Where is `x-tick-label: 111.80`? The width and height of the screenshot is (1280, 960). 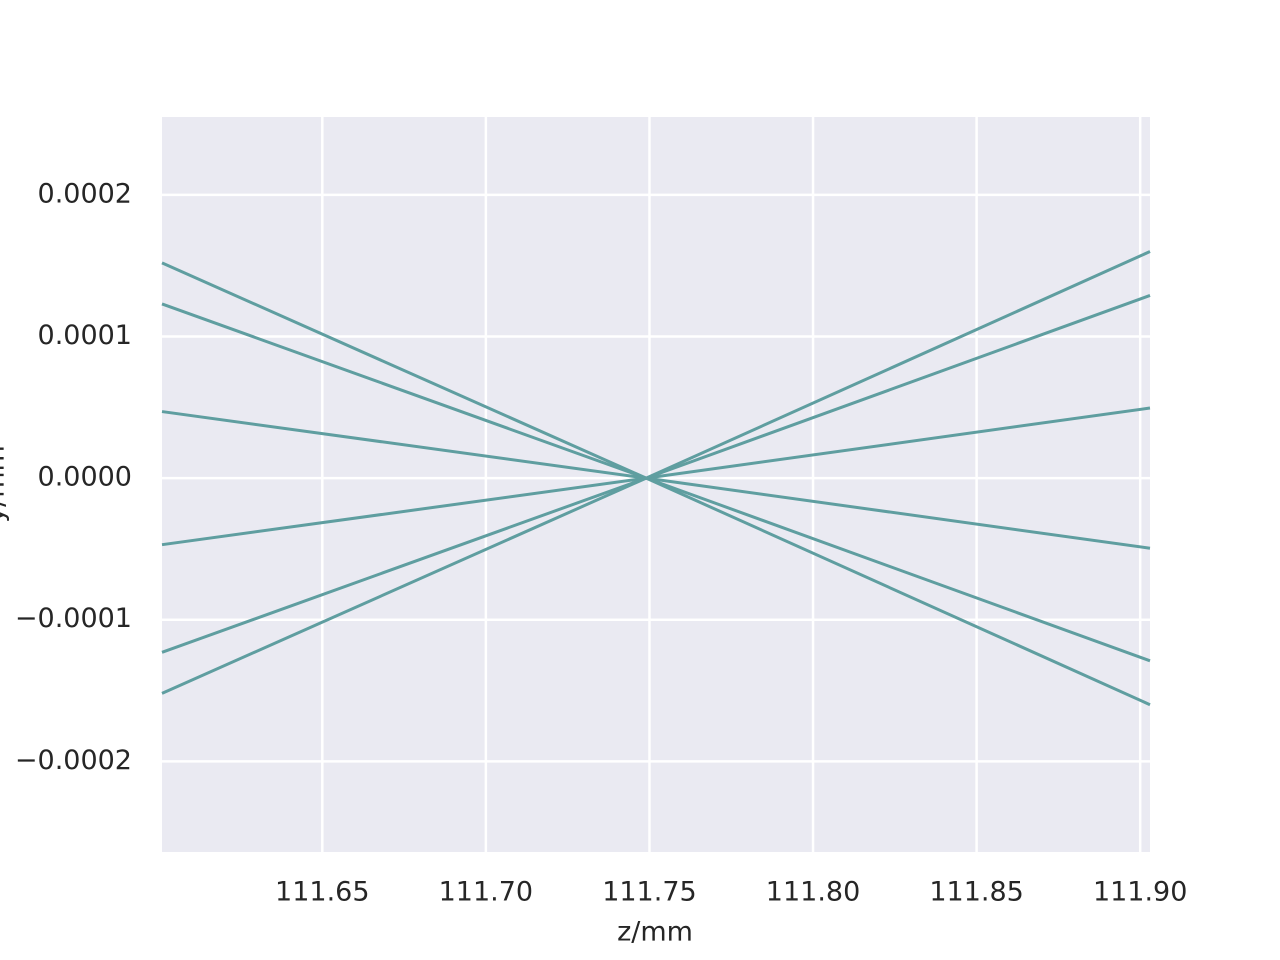 x-tick-label: 111.80 is located at coordinates (813, 892).